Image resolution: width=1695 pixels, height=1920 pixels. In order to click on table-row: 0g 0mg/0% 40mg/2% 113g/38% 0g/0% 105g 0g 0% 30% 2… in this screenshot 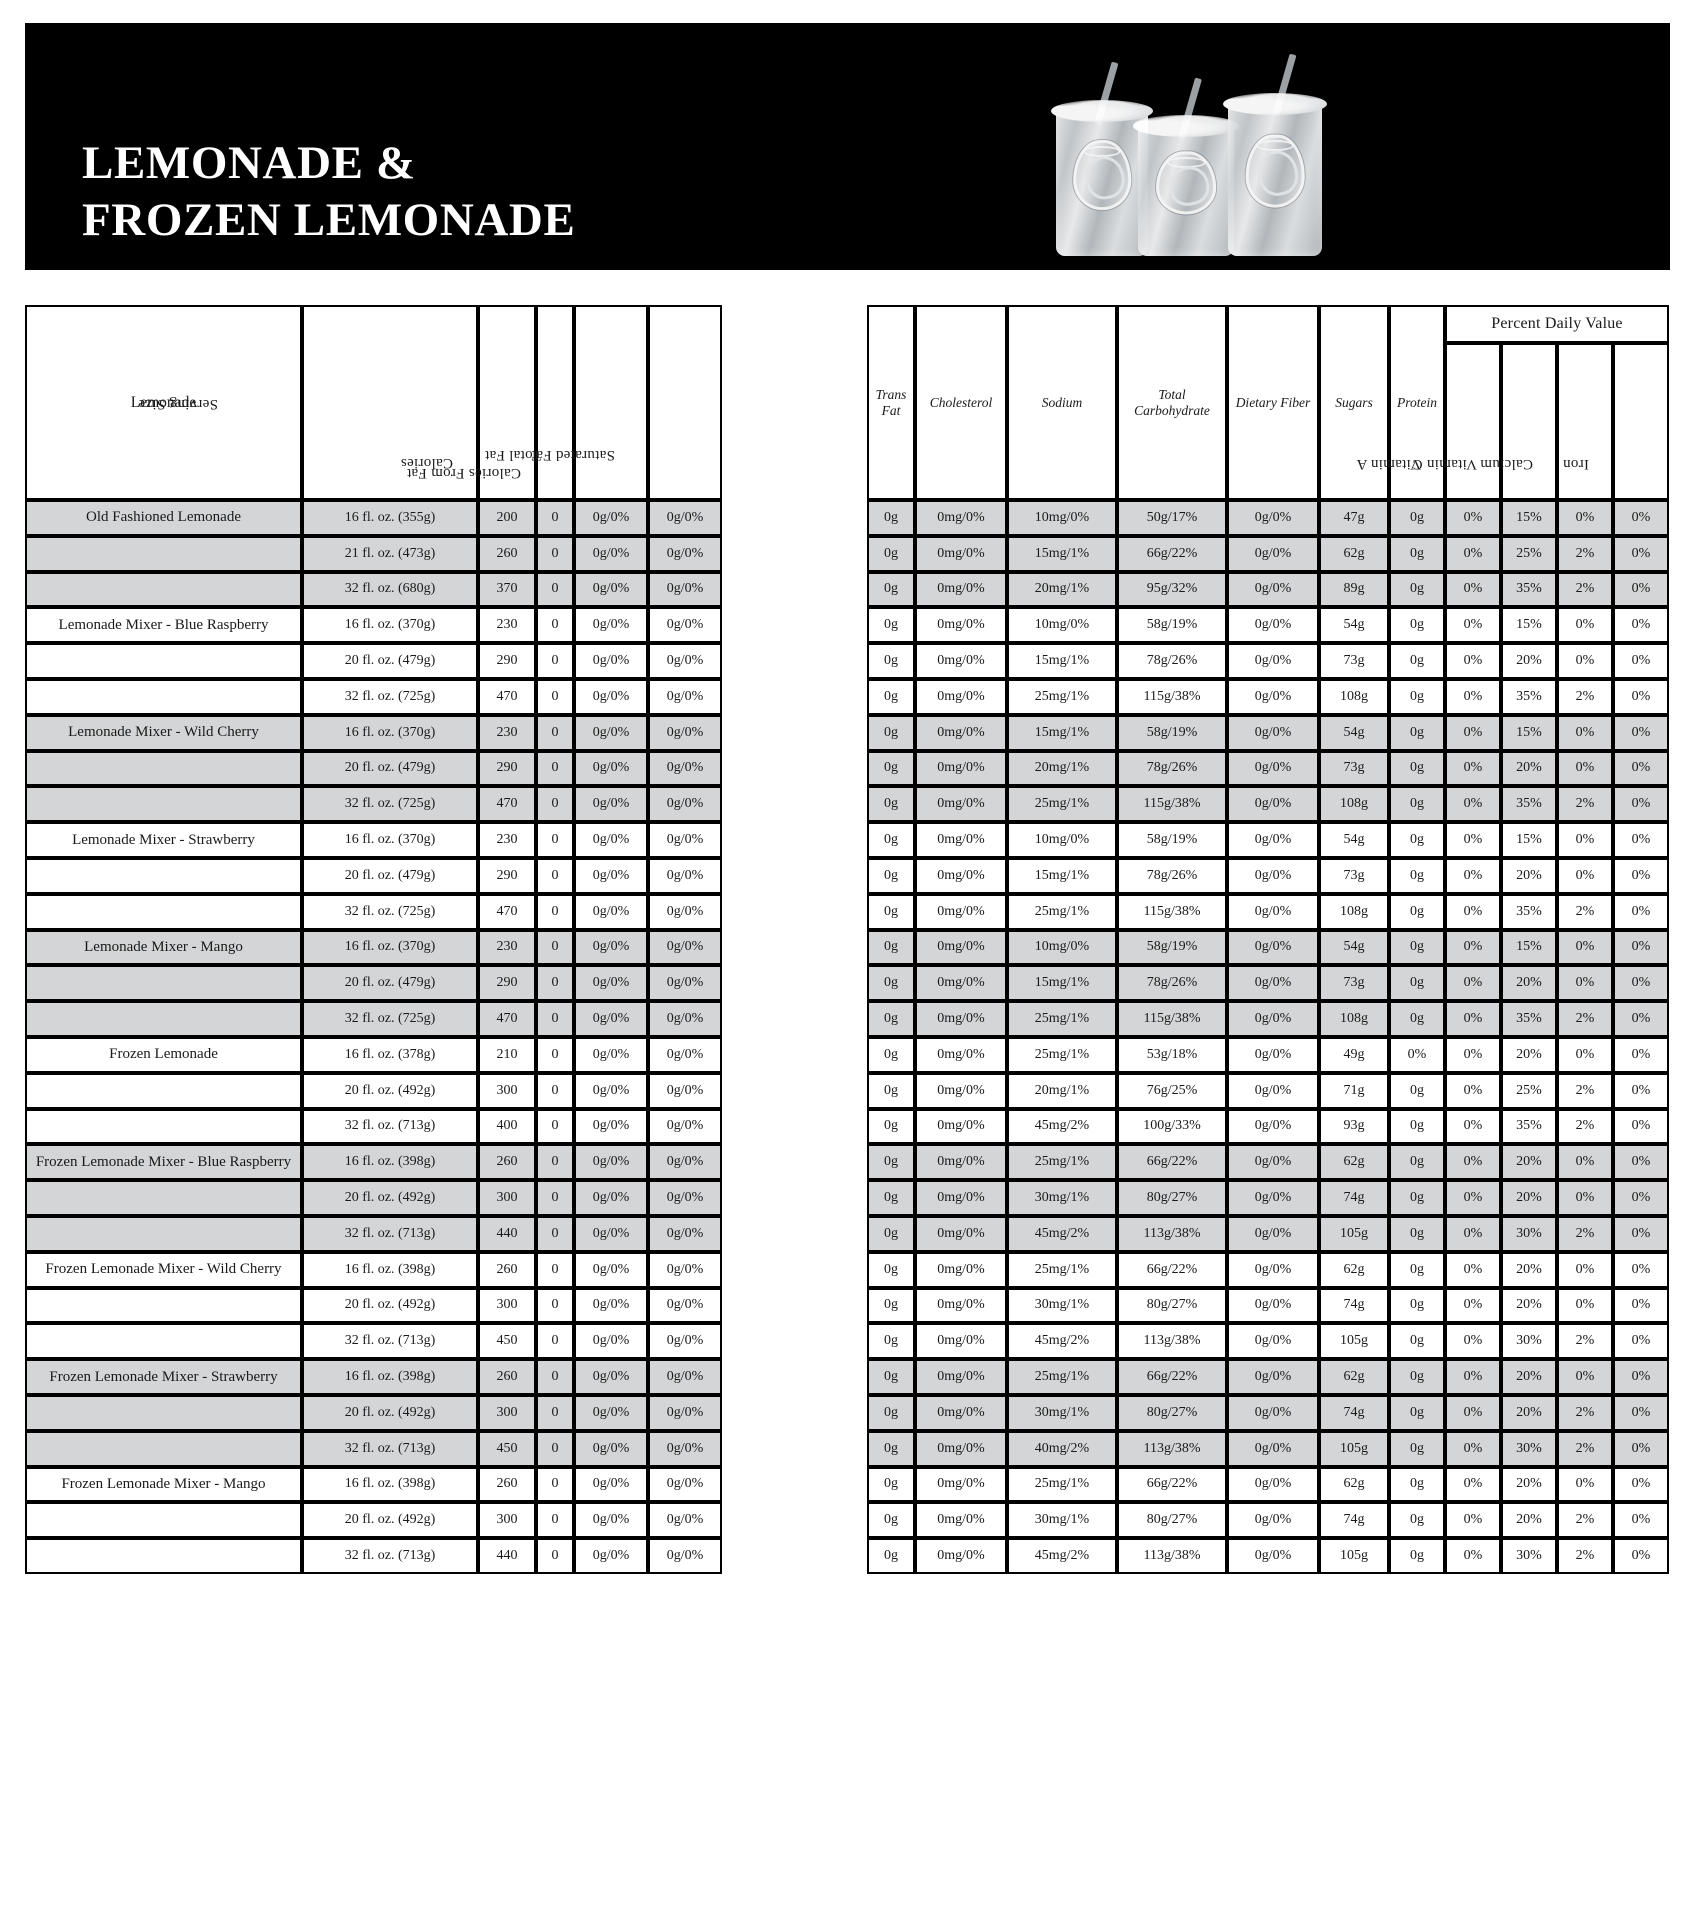, I will do `click(1268, 1448)`.